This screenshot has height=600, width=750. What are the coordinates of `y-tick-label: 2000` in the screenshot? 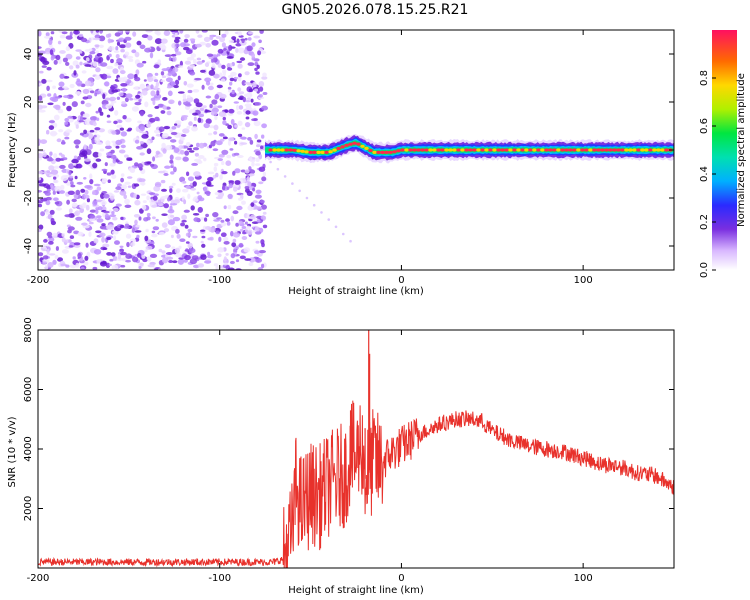 It's located at (28, 508).